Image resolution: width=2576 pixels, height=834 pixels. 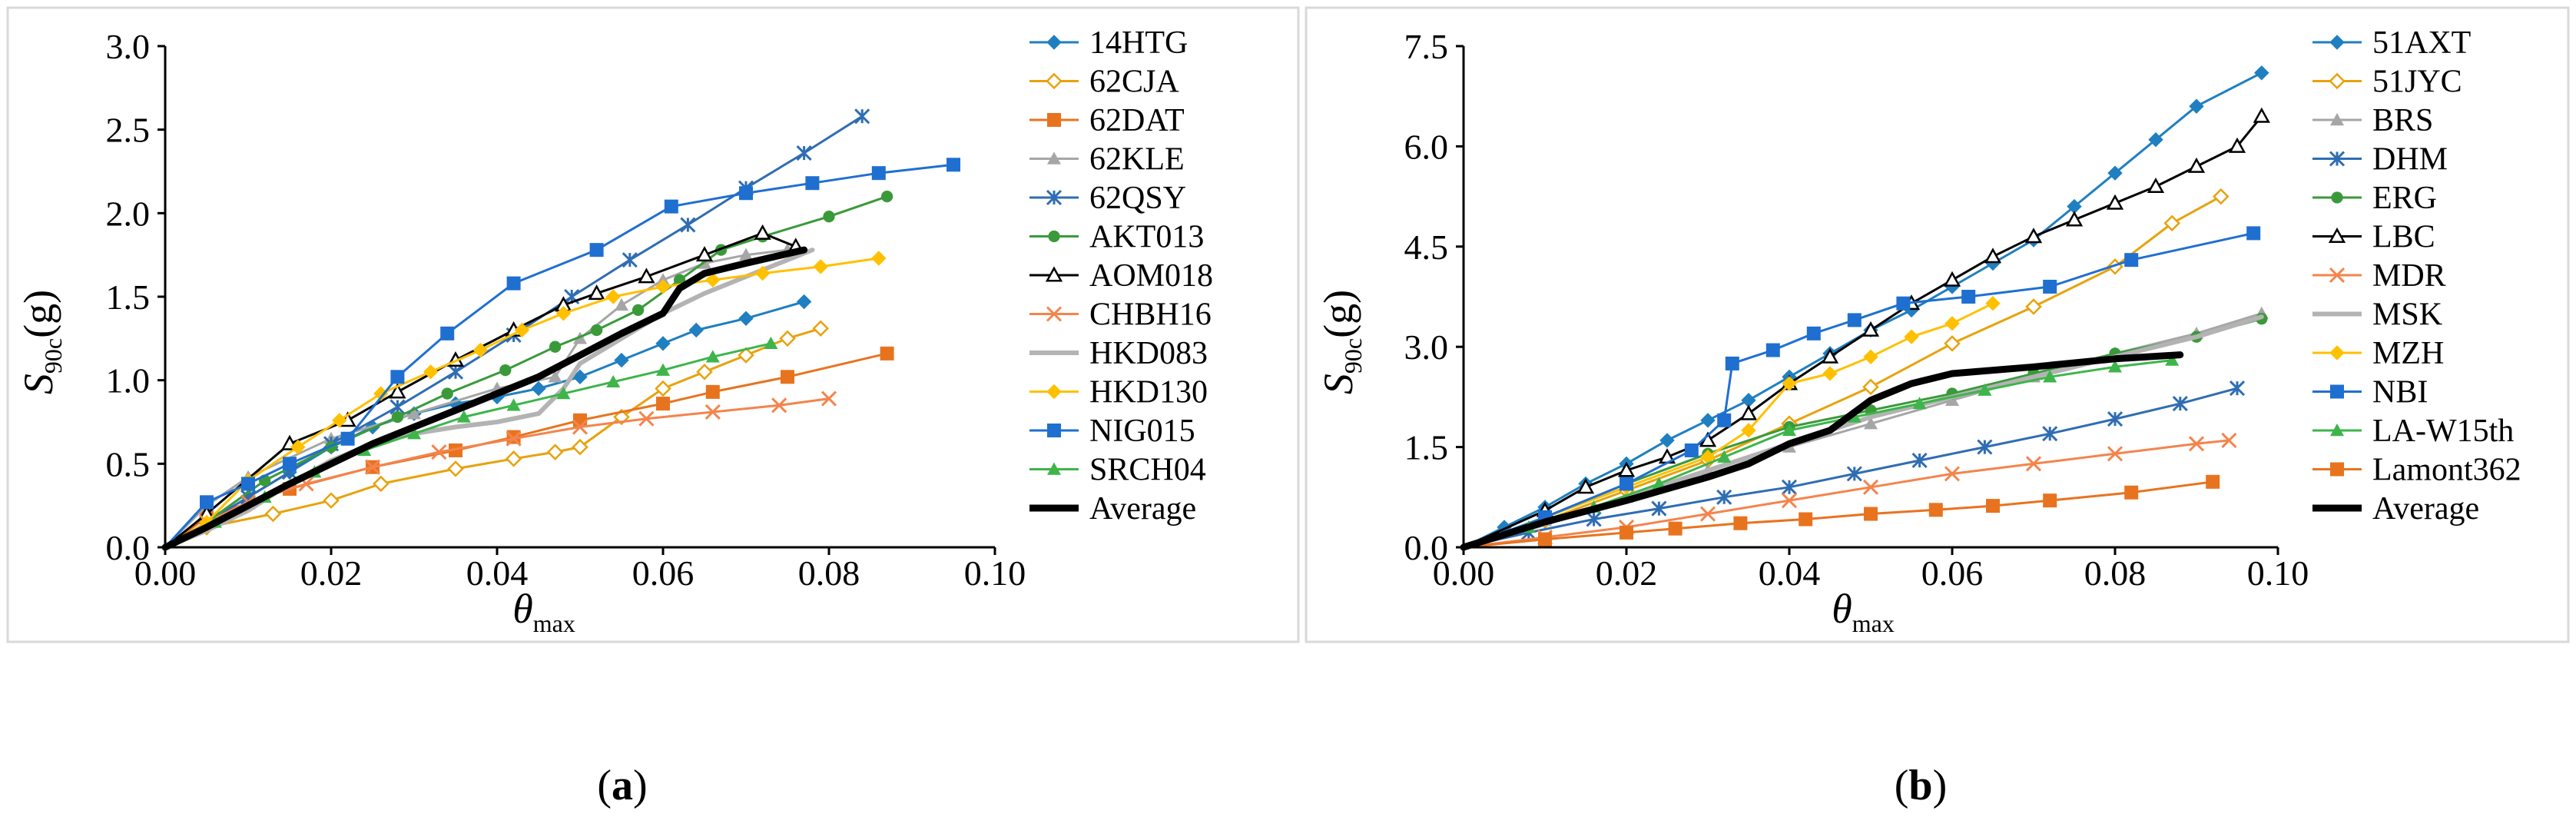 What do you see at coordinates (1838, 514) in the screenshot?
I see `chart-b-line-lamont362` at bounding box center [1838, 514].